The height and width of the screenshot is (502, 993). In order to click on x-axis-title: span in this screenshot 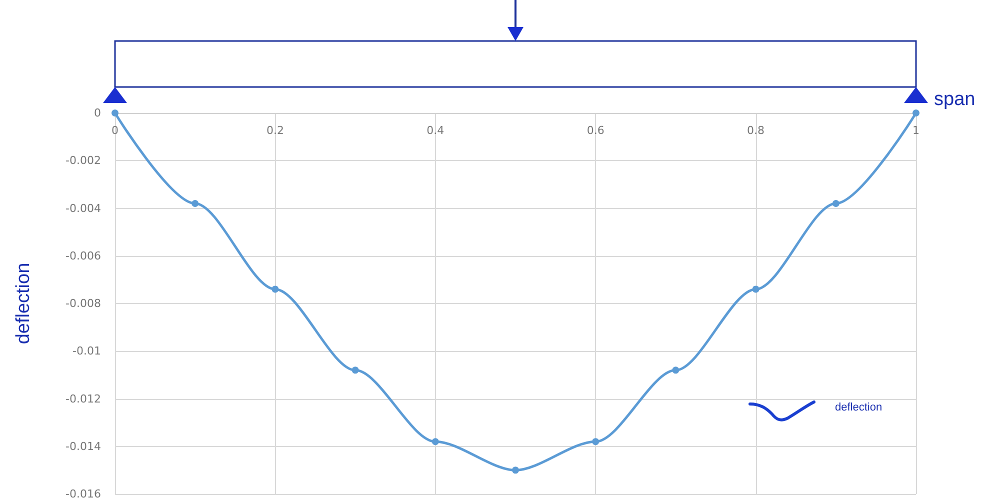, I will do `click(955, 99)`.